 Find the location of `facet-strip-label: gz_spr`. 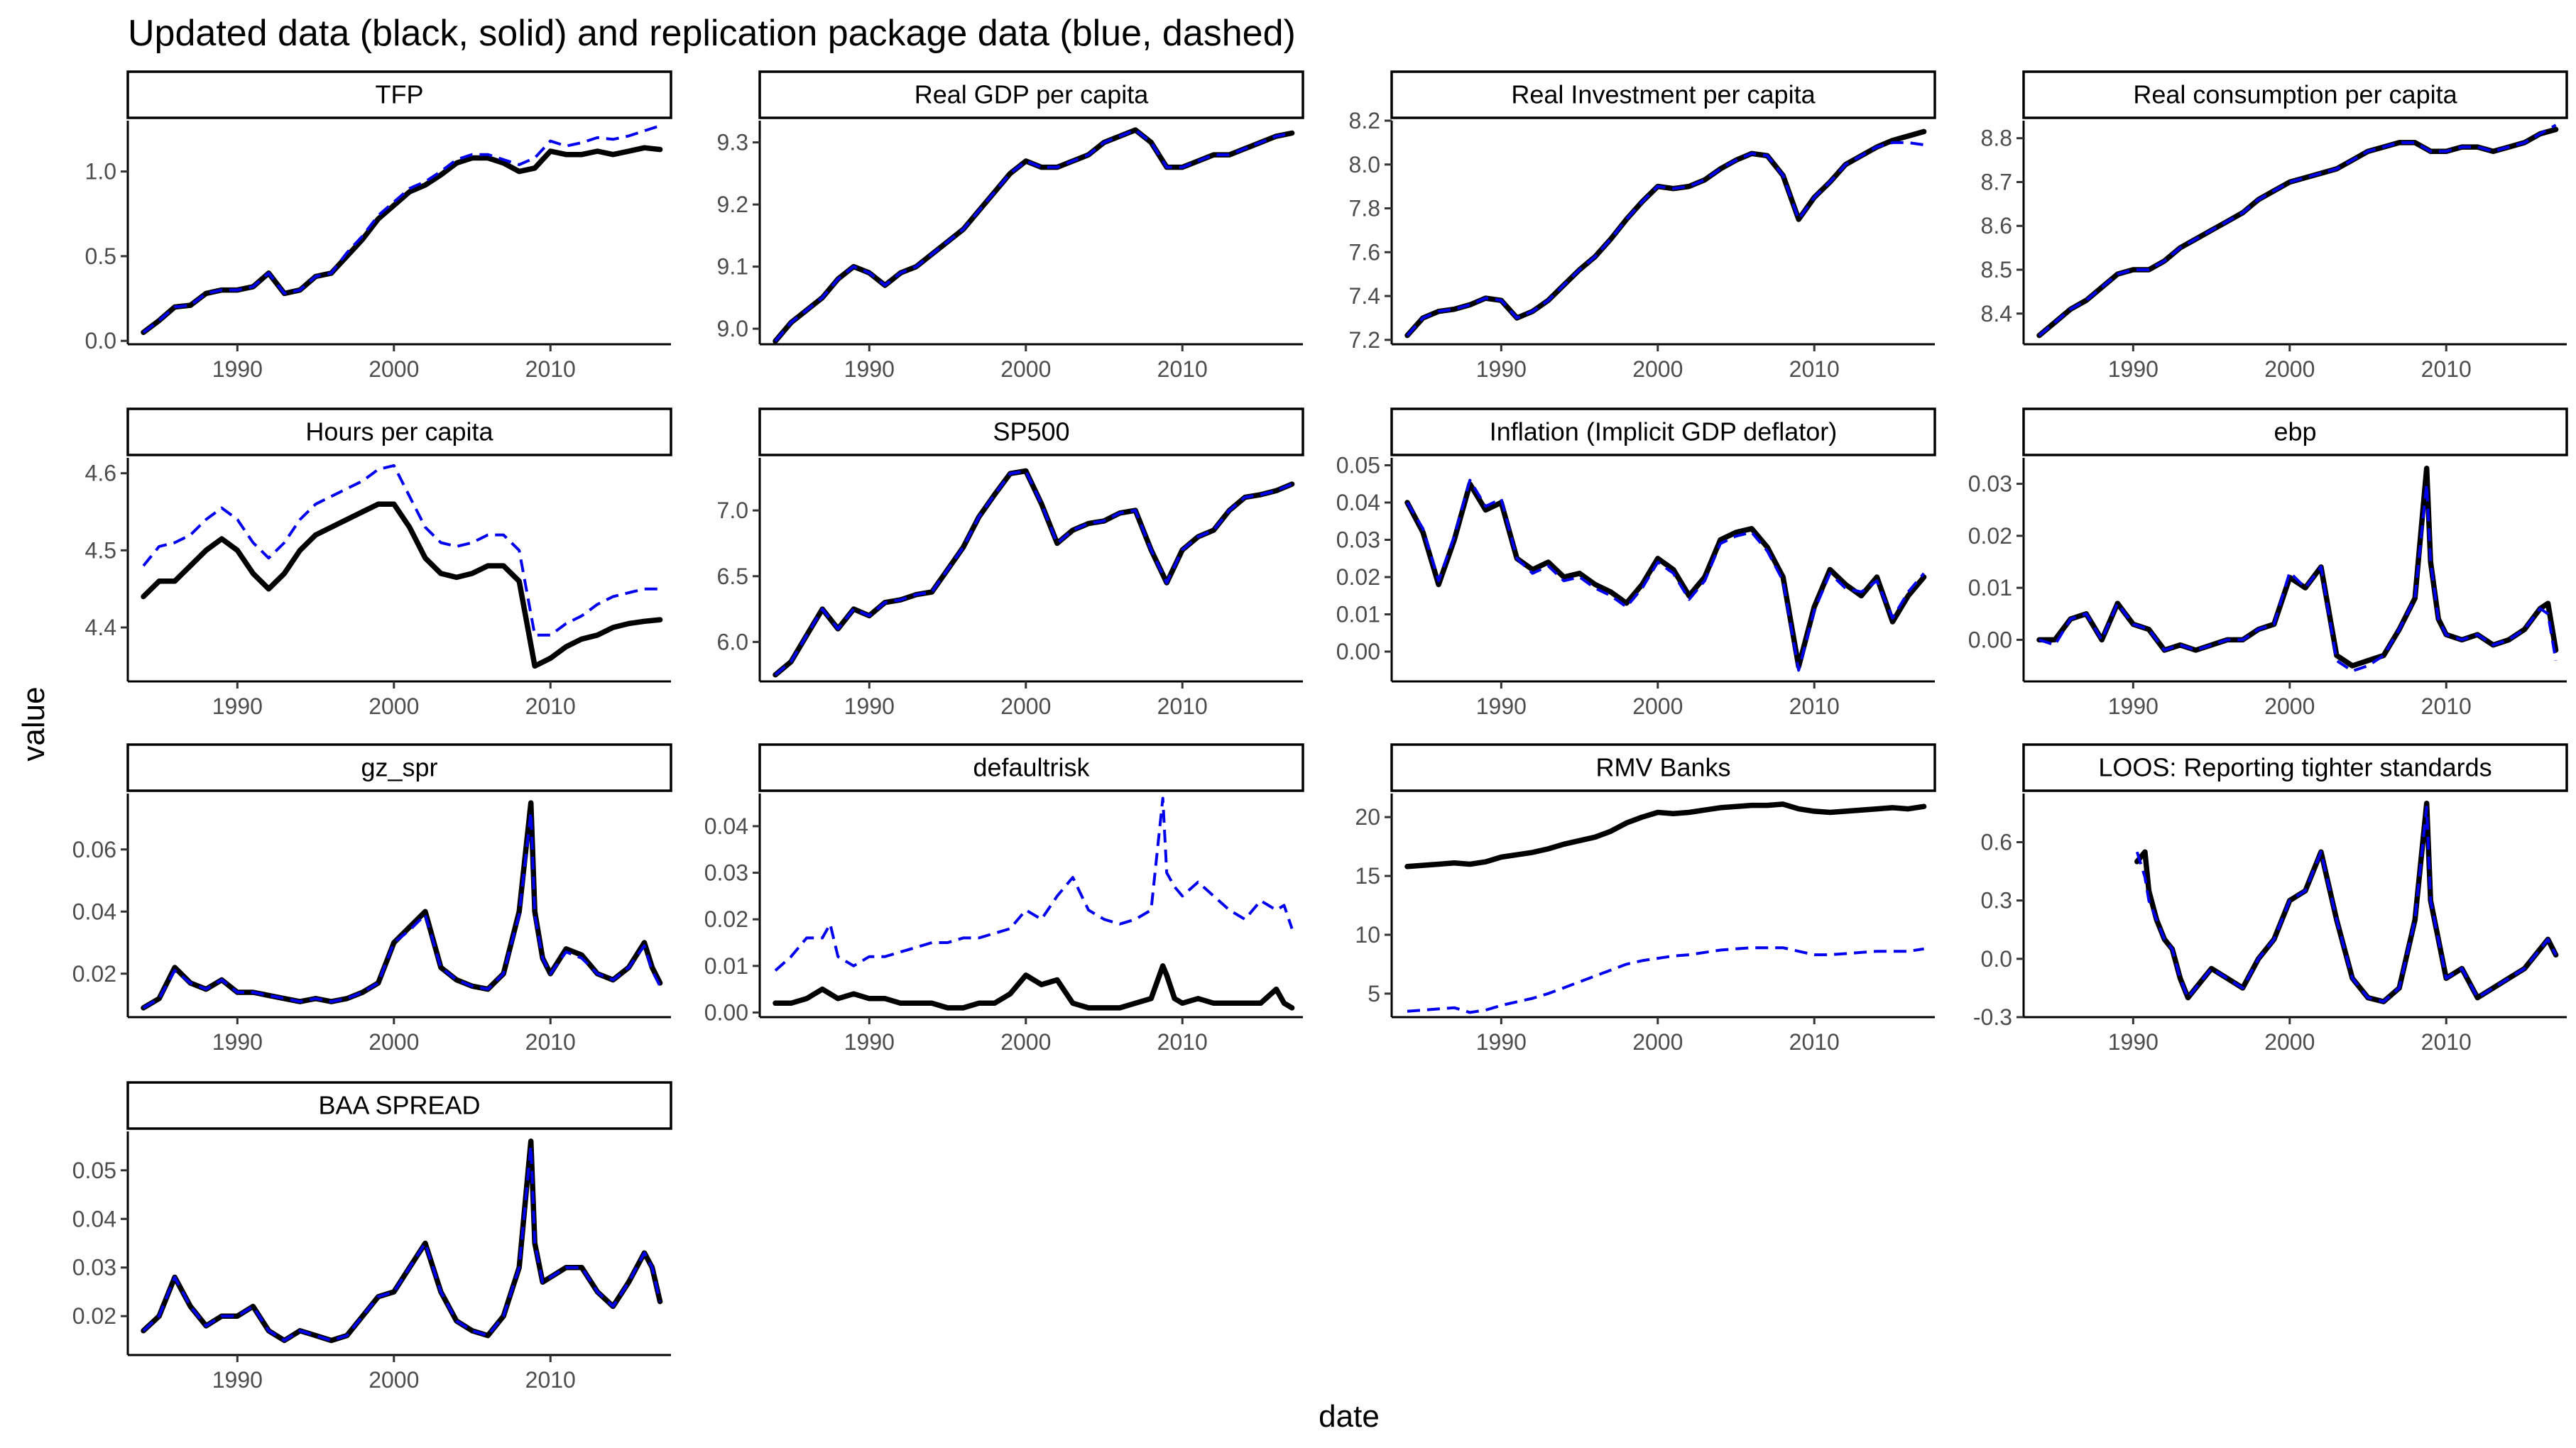

facet-strip-label: gz_spr is located at coordinates (399, 768).